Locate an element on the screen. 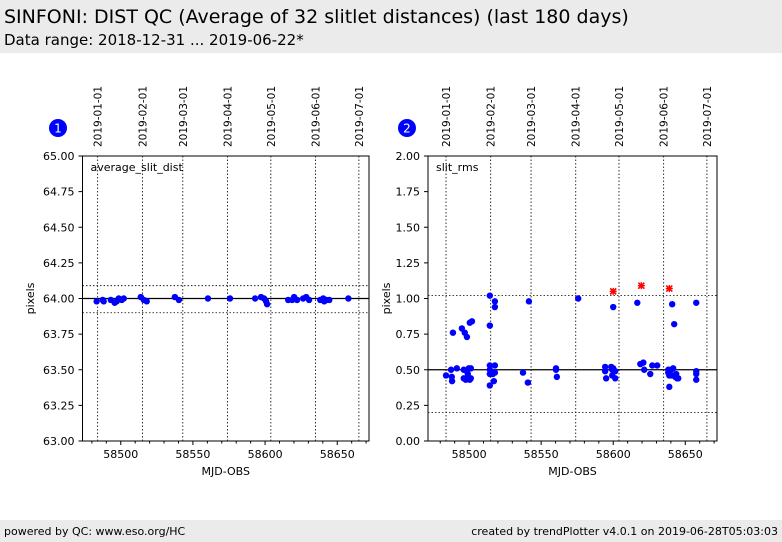 The image size is (782, 542). y-tick-label: 63.50 is located at coordinates (59, 370).